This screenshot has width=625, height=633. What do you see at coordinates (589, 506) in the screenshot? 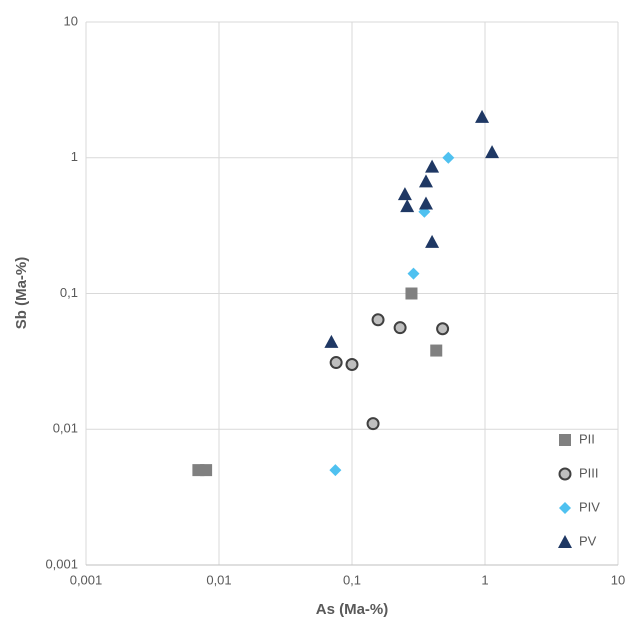
I see `legend-label: PIV` at bounding box center [589, 506].